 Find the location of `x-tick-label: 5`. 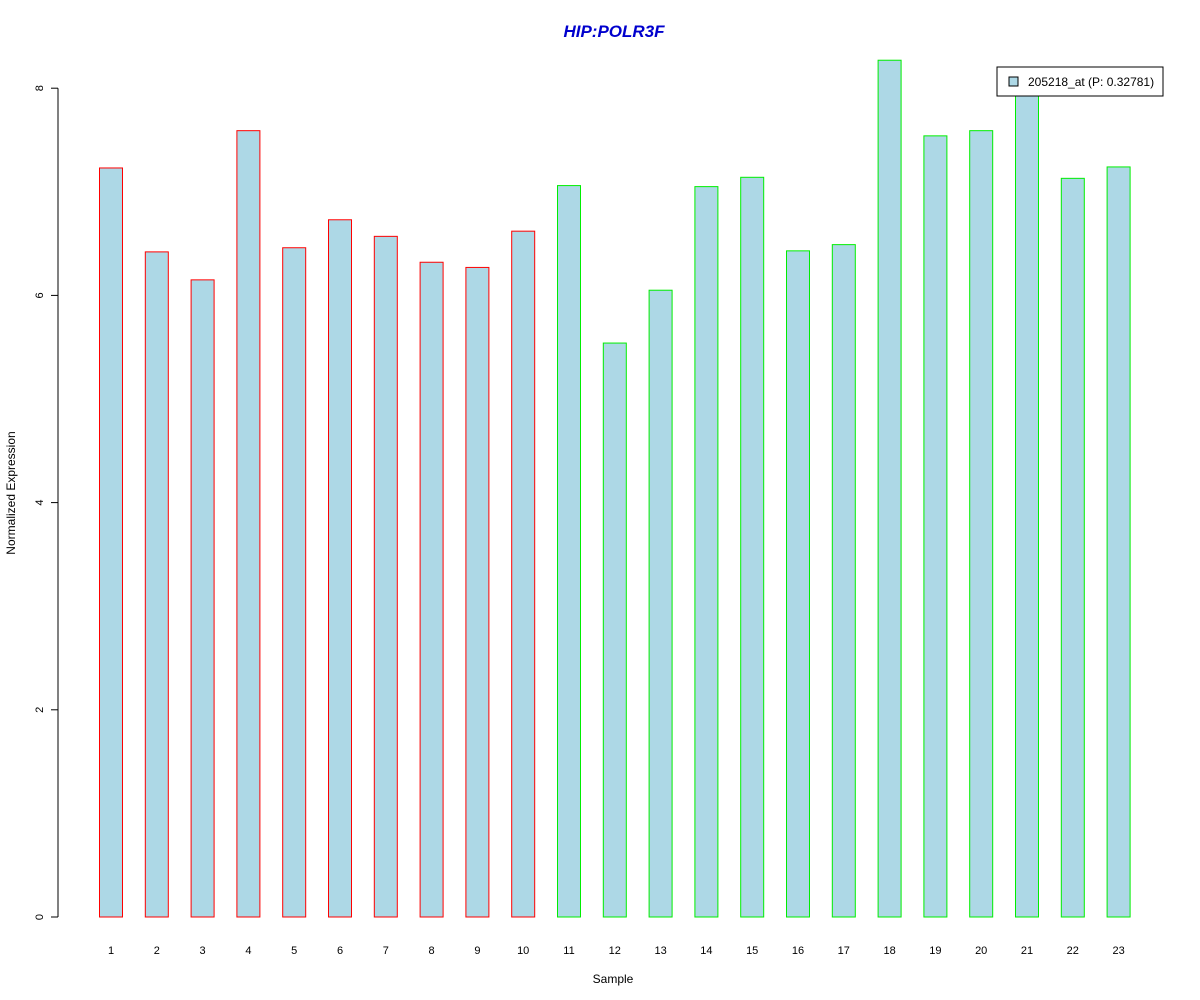

x-tick-label: 5 is located at coordinates (294, 951).